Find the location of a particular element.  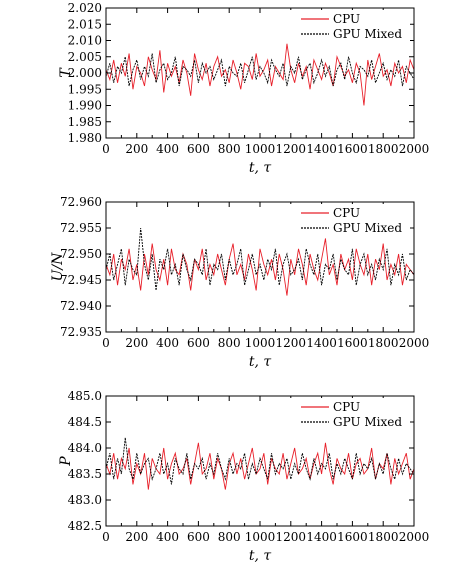

y-tick-label: 1.995 is located at coordinates (85, 89).